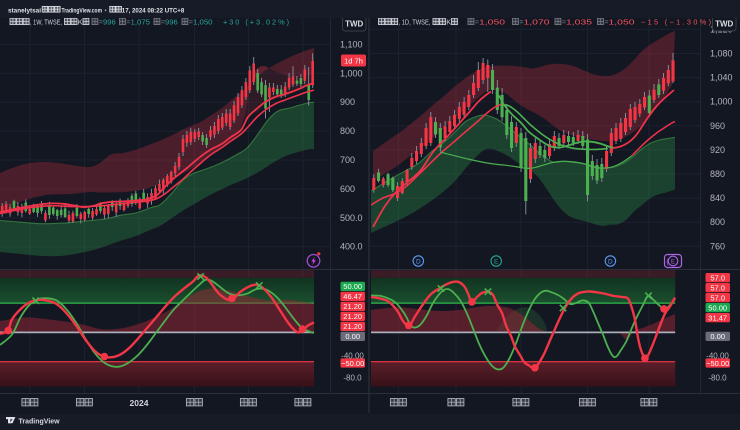 This screenshot has width=740, height=430. What do you see at coordinates (676, 22) in the screenshot?
I see `svg-text: −15 (−1.30%)` at bounding box center [676, 22].